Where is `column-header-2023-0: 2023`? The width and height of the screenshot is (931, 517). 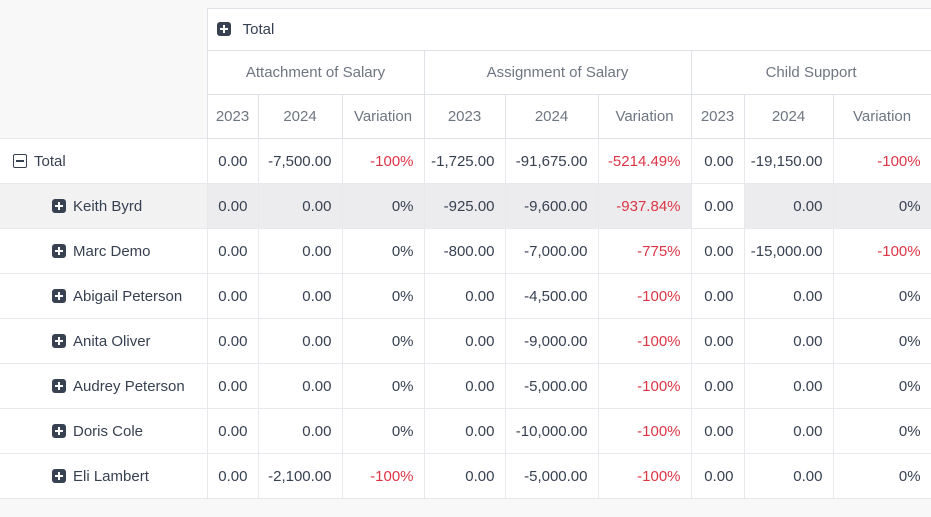 column-header-2023-0: 2023 is located at coordinates (232, 116).